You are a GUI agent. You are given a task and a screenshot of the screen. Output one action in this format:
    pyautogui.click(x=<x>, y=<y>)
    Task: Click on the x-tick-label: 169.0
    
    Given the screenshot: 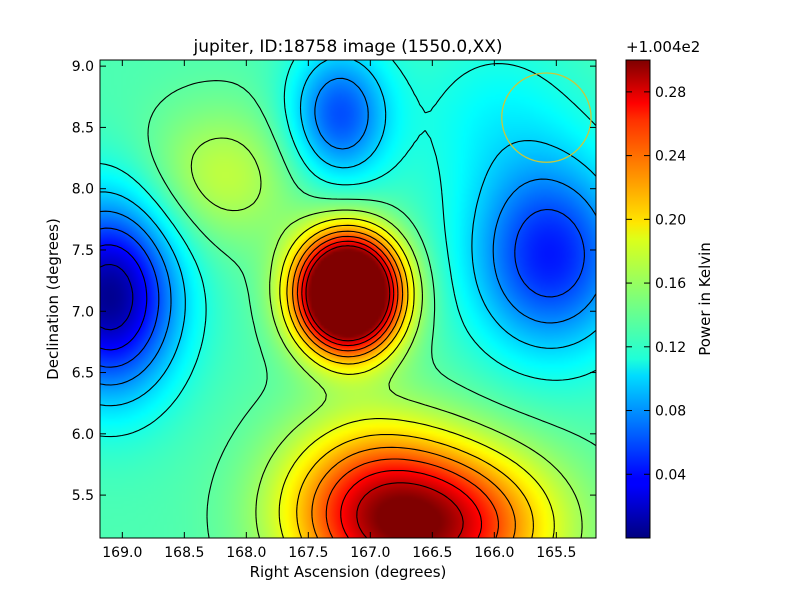 What is the action you would take?
    pyautogui.click(x=122, y=553)
    